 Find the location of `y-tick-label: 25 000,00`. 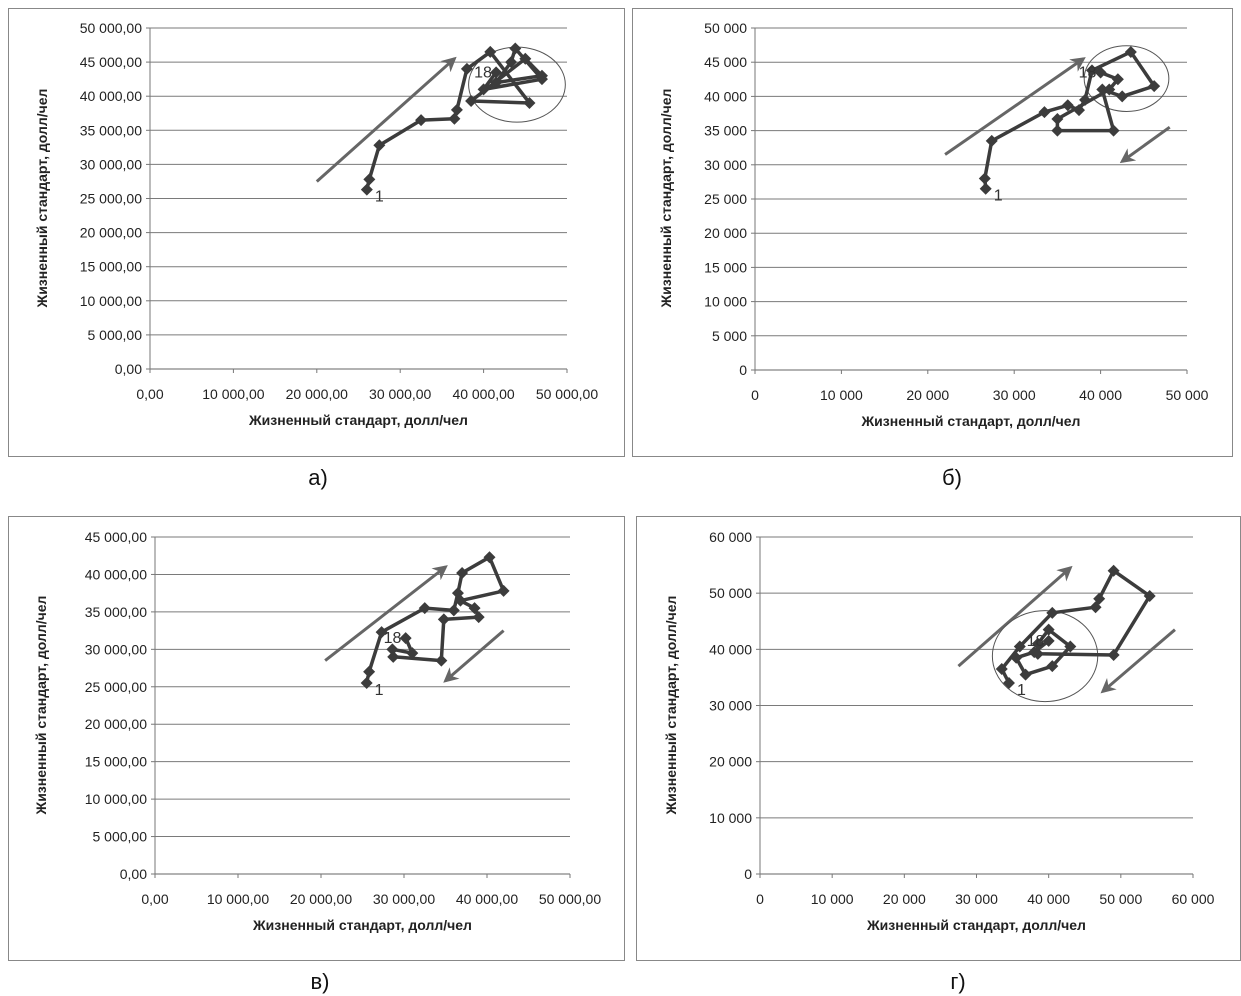

y-tick-label: 25 000,00 is located at coordinates (116, 687).